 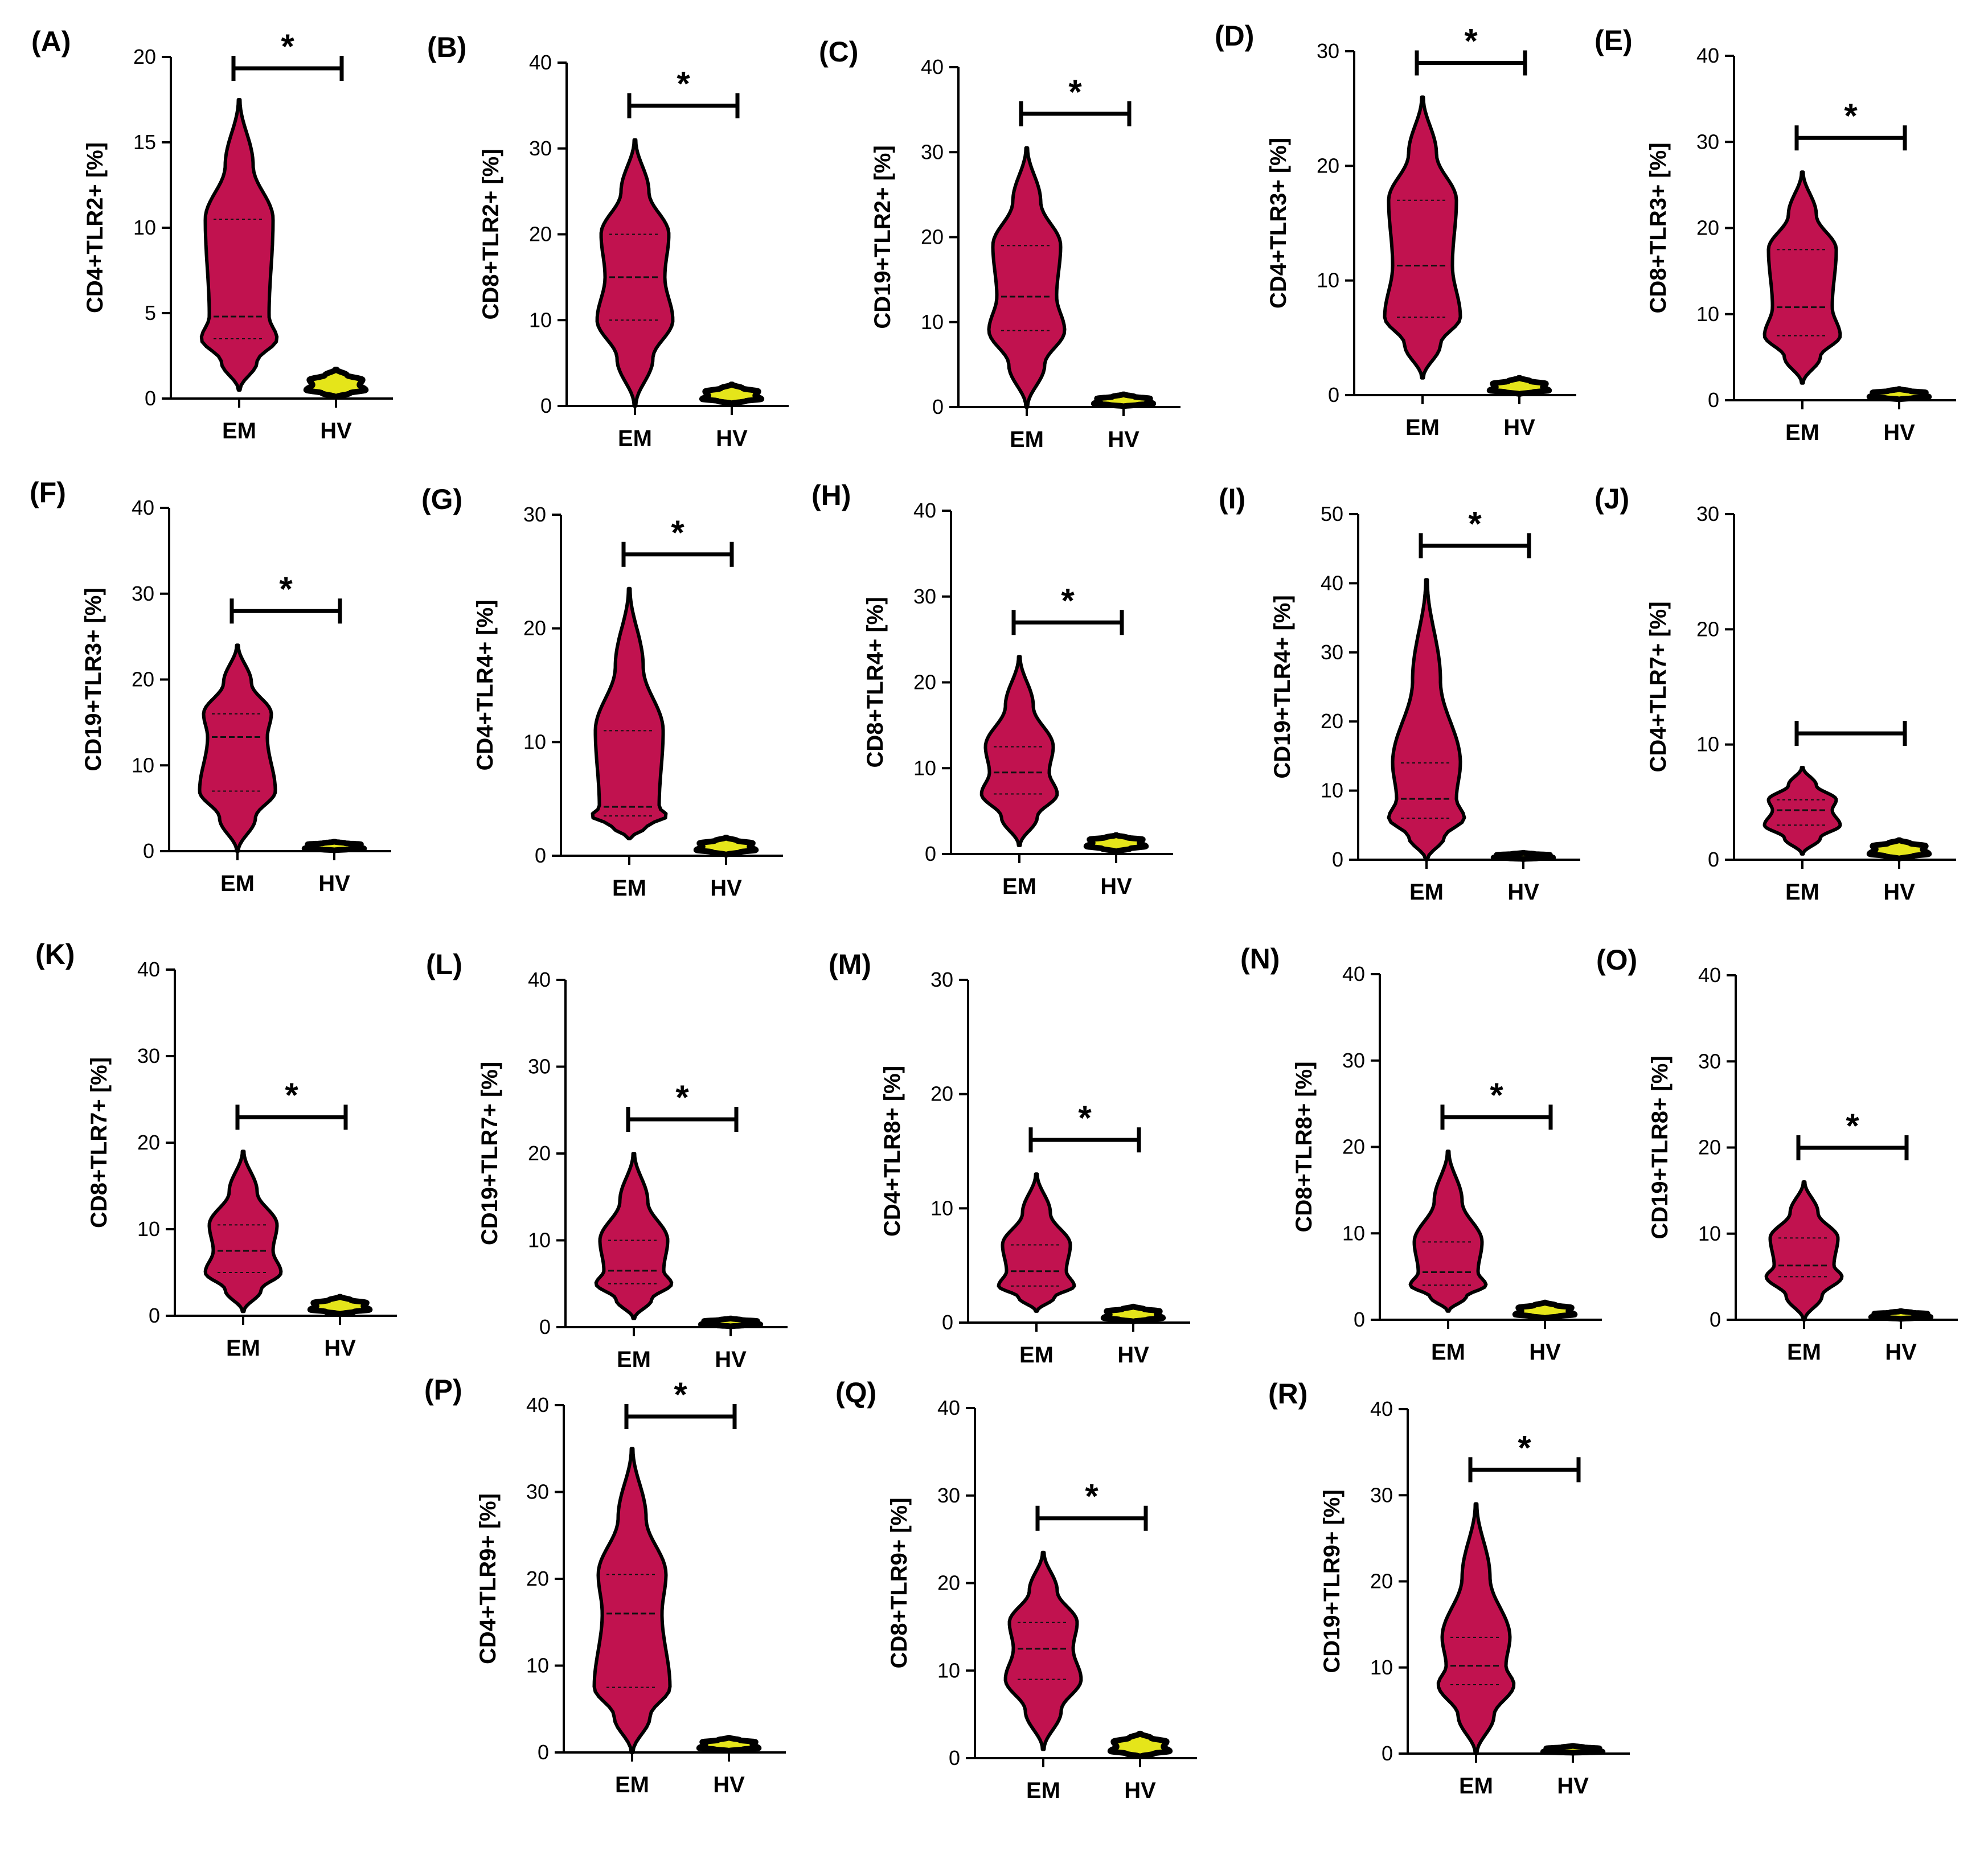 What do you see at coordinates (899, 1582) in the screenshot?
I see `y-axis-label: CD8+TLR9+ [%]` at bounding box center [899, 1582].